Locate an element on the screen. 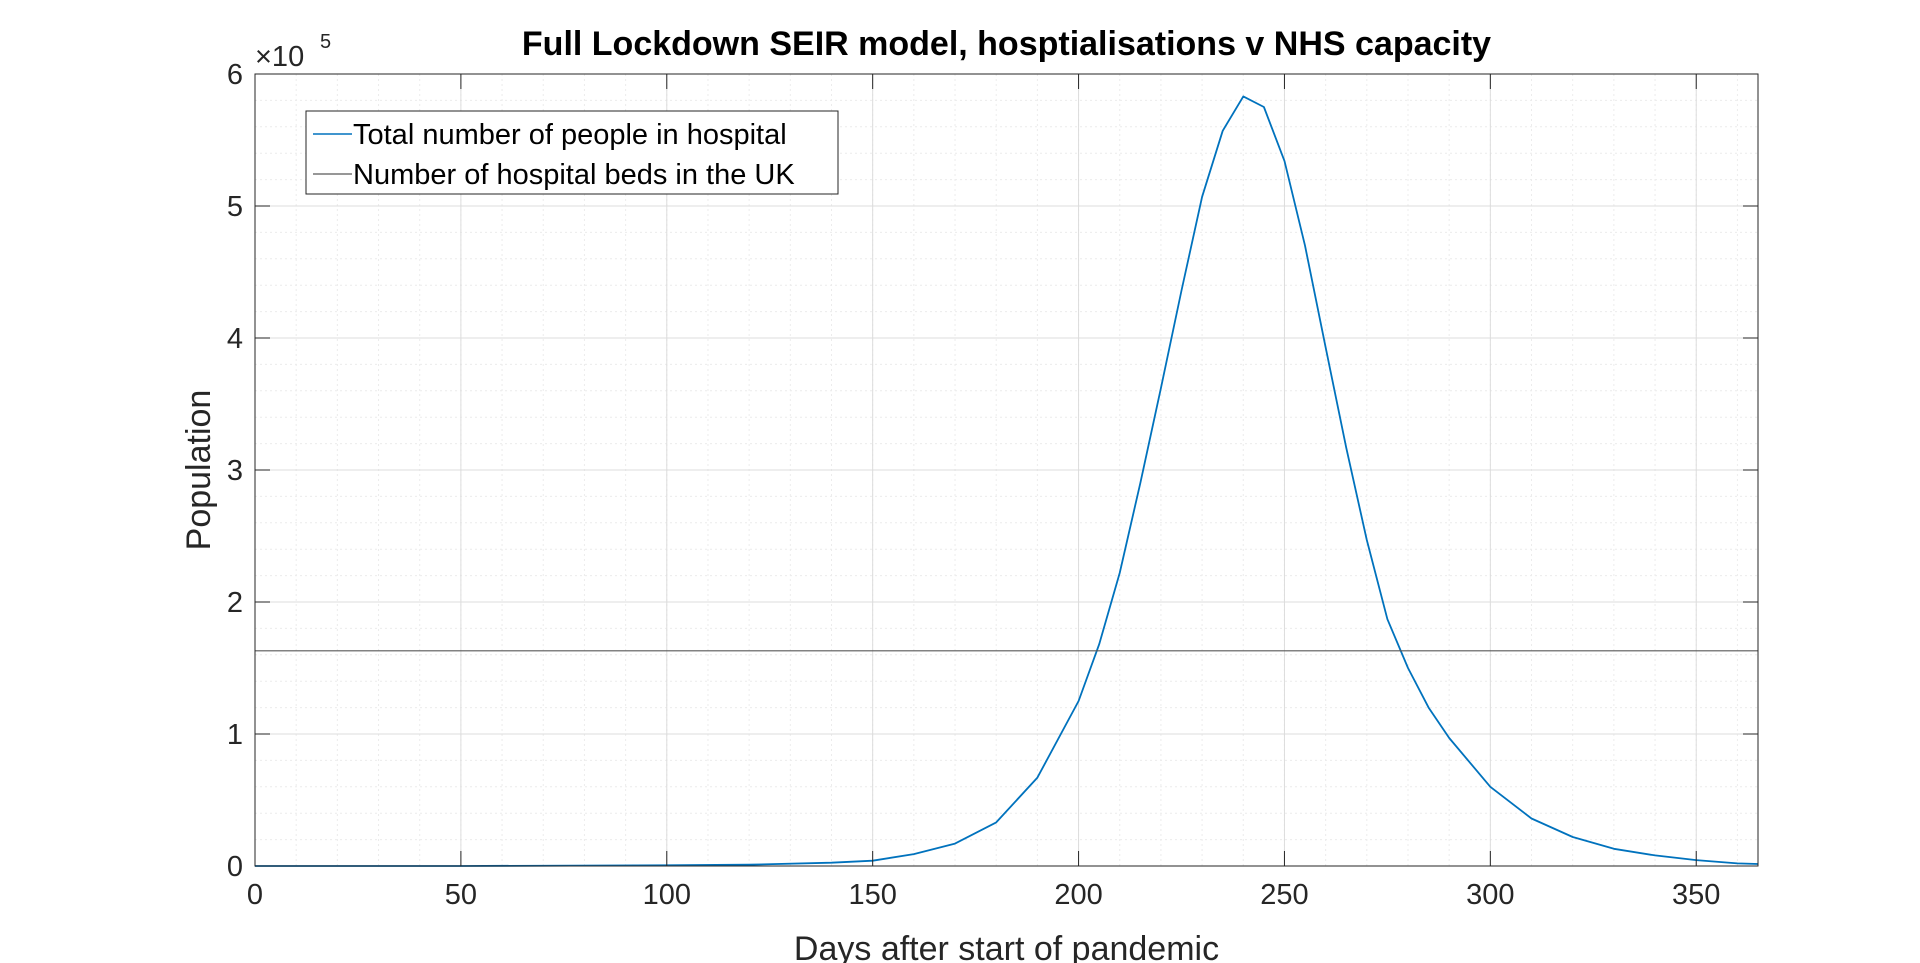 The height and width of the screenshot is (963, 1920). x-tick-label: 350 is located at coordinates (1696, 895).